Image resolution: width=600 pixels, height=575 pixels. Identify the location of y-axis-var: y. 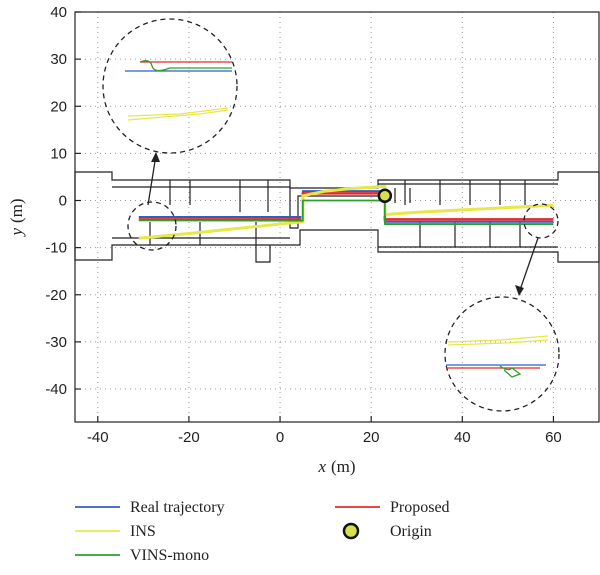
(16, 233).